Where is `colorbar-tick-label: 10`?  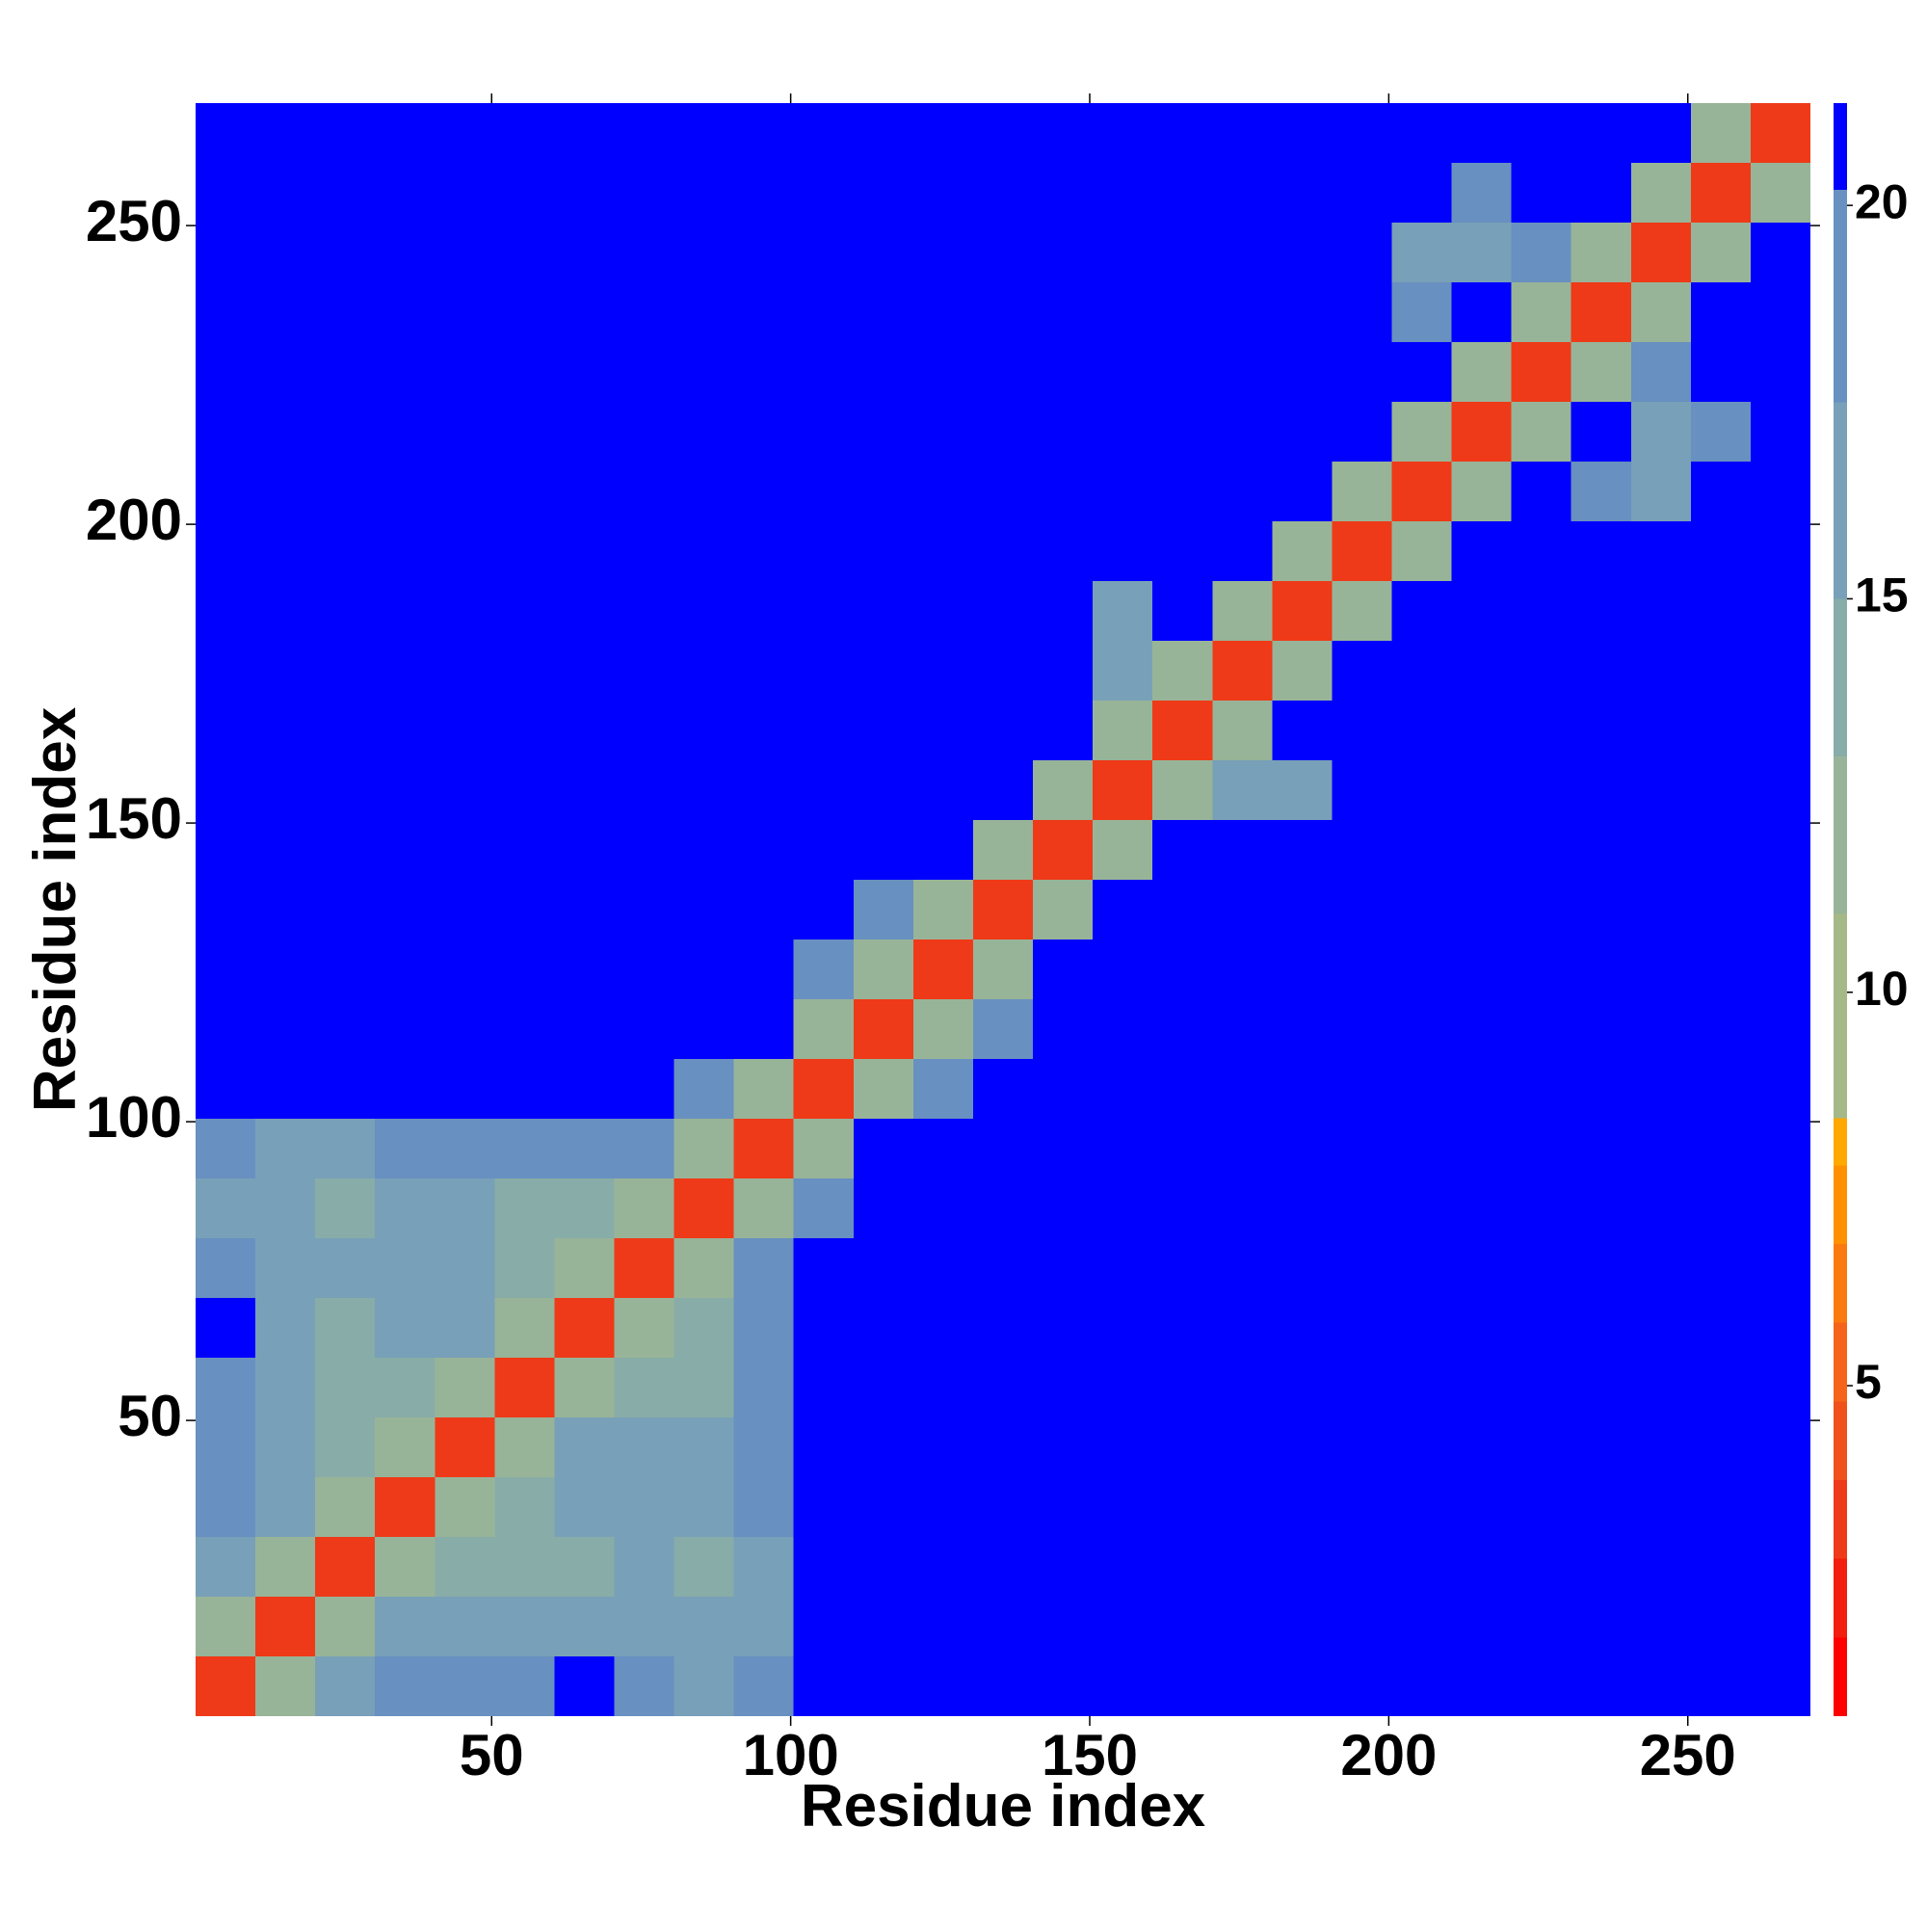 colorbar-tick-label: 10 is located at coordinates (1882, 989).